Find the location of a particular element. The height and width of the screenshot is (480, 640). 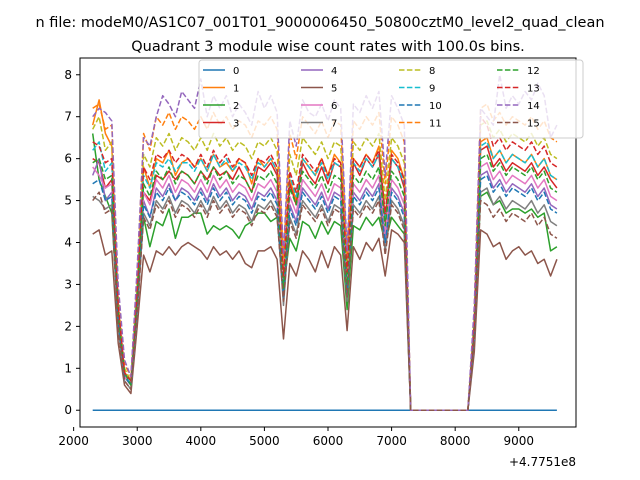

legend-label: 8 is located at coordinates (432, 71).